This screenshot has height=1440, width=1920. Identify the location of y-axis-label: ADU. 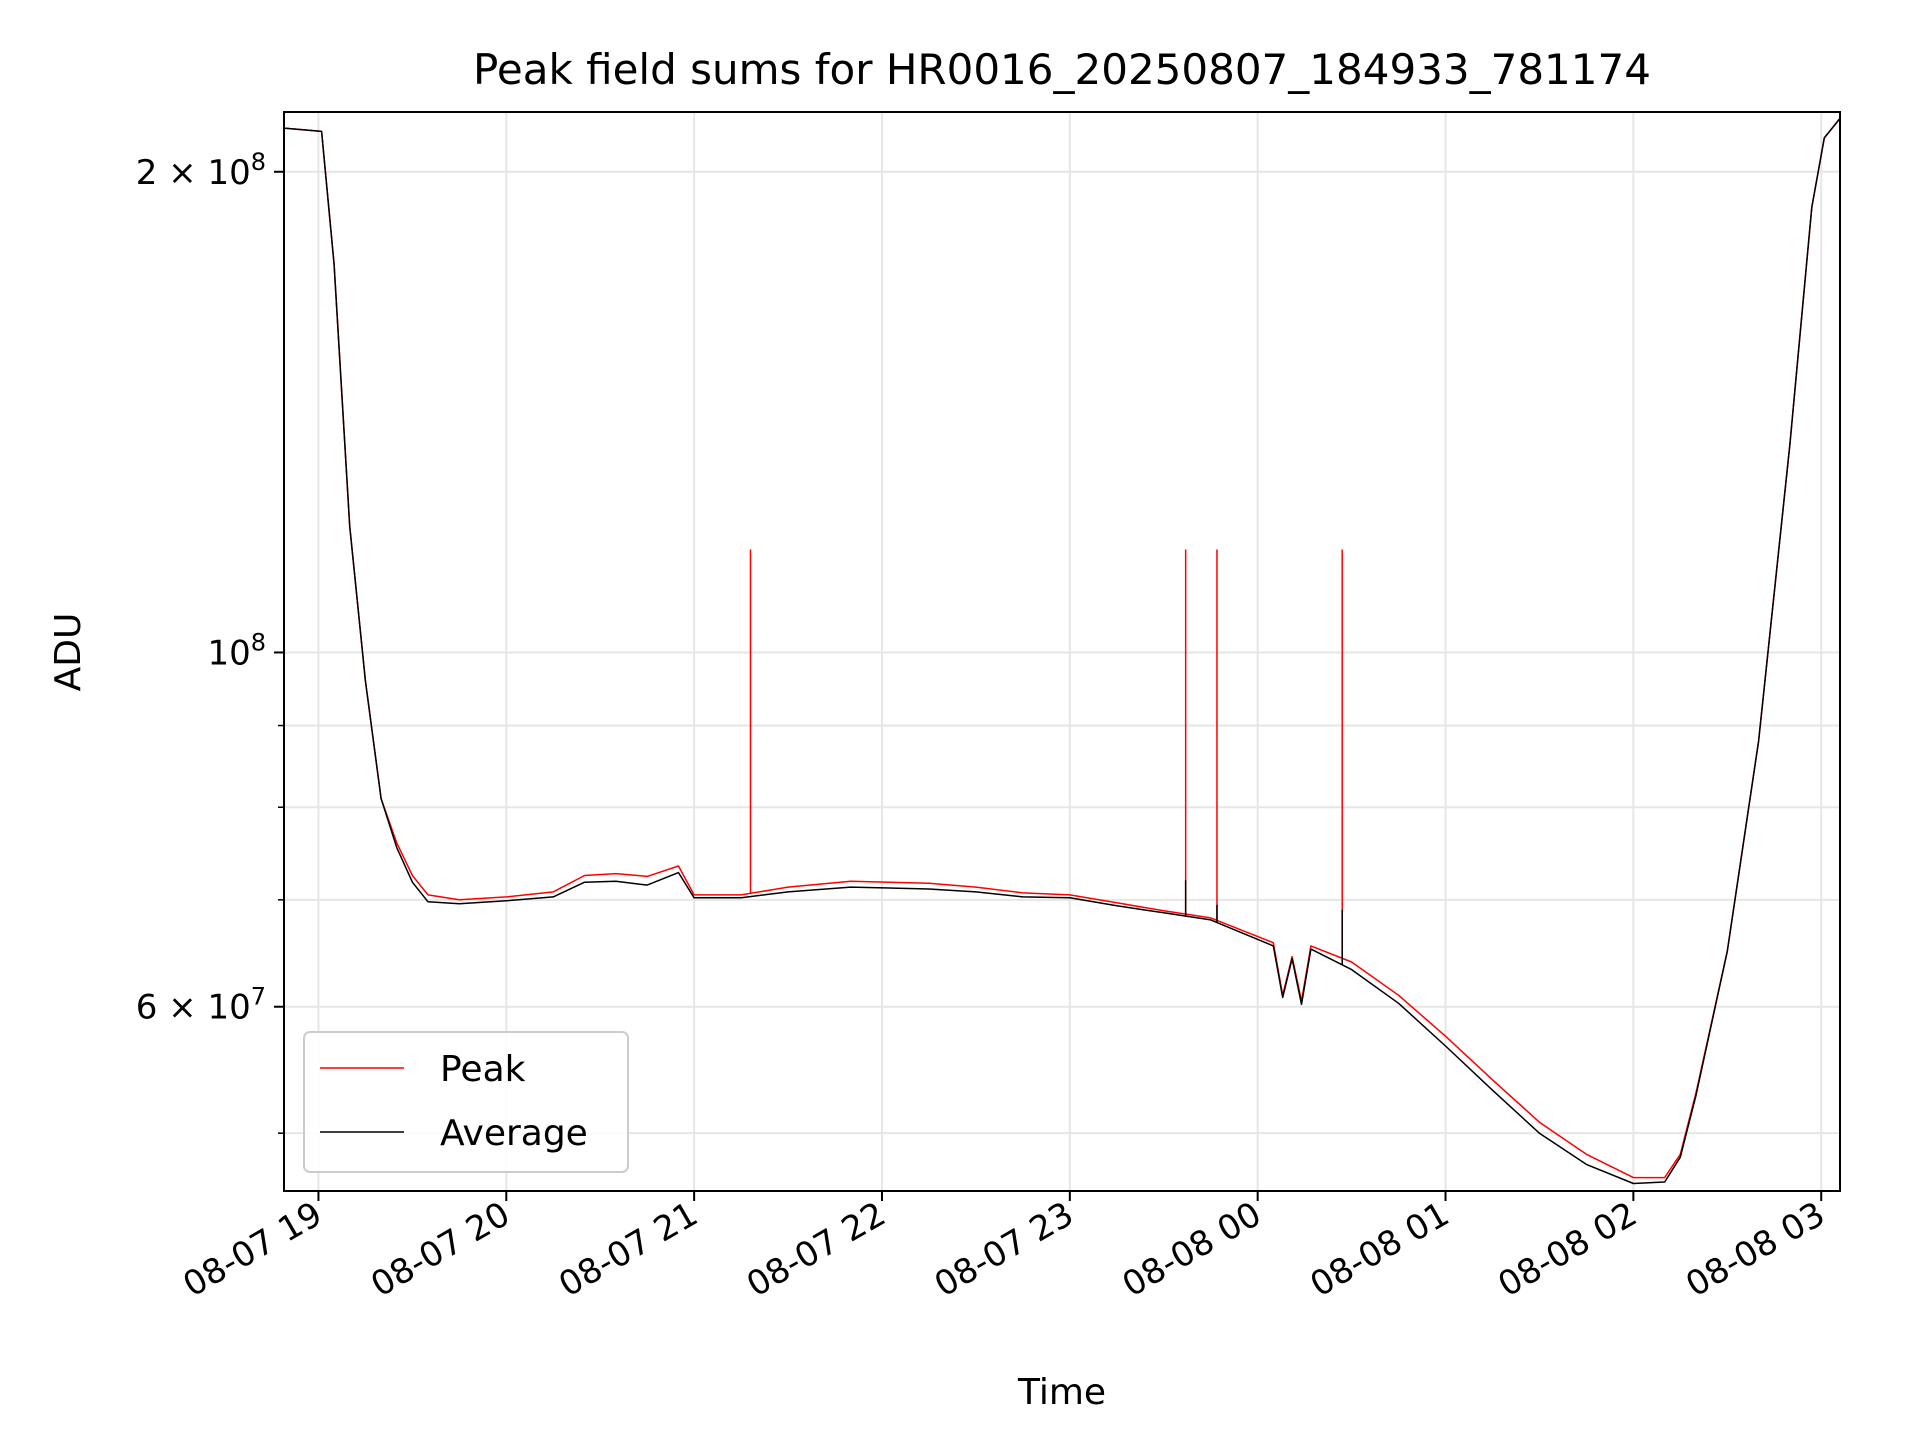
(68, 652).